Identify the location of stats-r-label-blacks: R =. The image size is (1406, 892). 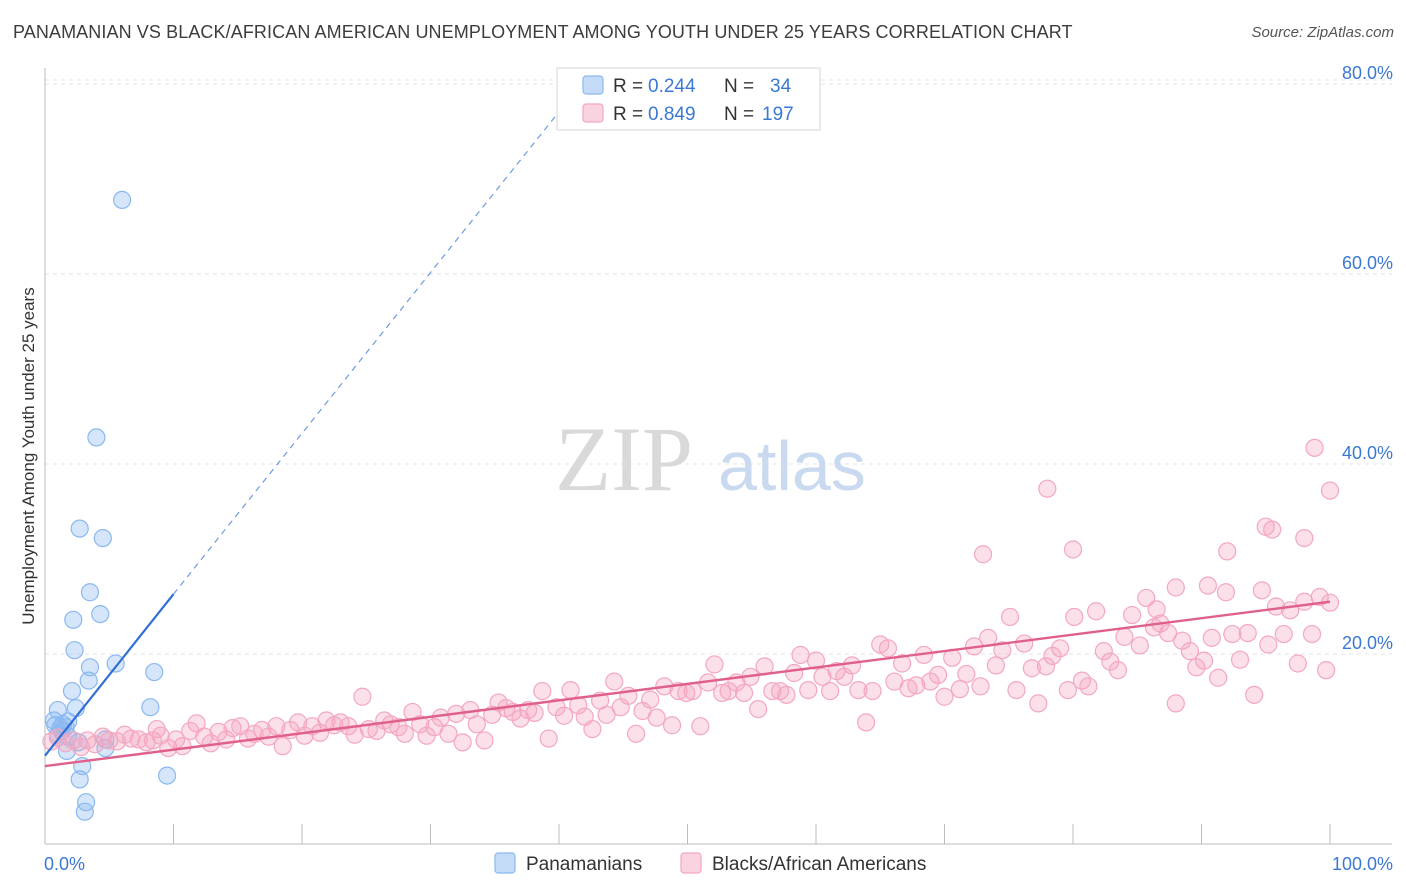
(628, 114).